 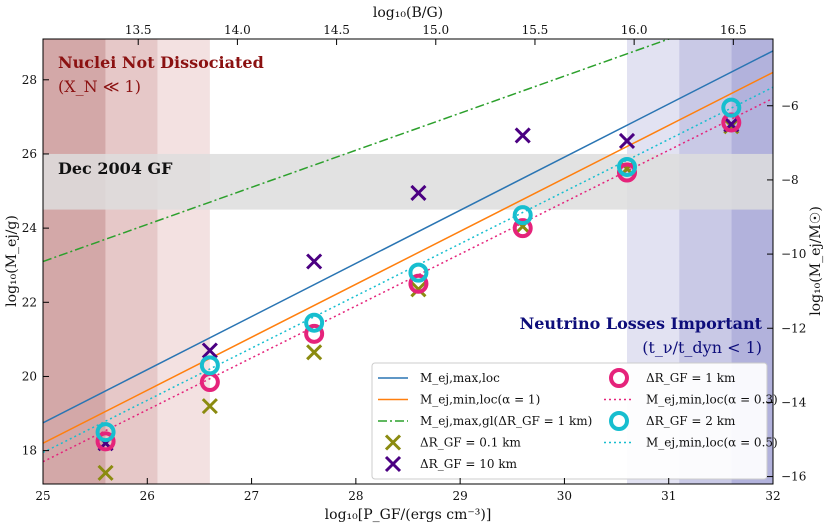 I want to click on right-y-tick-label: −12, so click(x=793, y=328).